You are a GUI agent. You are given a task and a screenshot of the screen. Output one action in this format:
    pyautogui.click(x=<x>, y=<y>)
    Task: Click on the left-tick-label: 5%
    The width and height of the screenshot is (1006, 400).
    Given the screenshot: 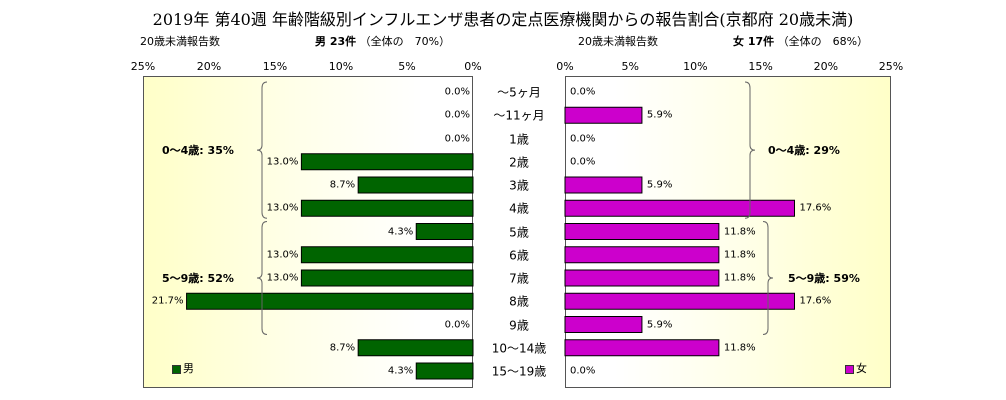 What is the action you would take?
    pyautogui.click(x=407, y=66)
    